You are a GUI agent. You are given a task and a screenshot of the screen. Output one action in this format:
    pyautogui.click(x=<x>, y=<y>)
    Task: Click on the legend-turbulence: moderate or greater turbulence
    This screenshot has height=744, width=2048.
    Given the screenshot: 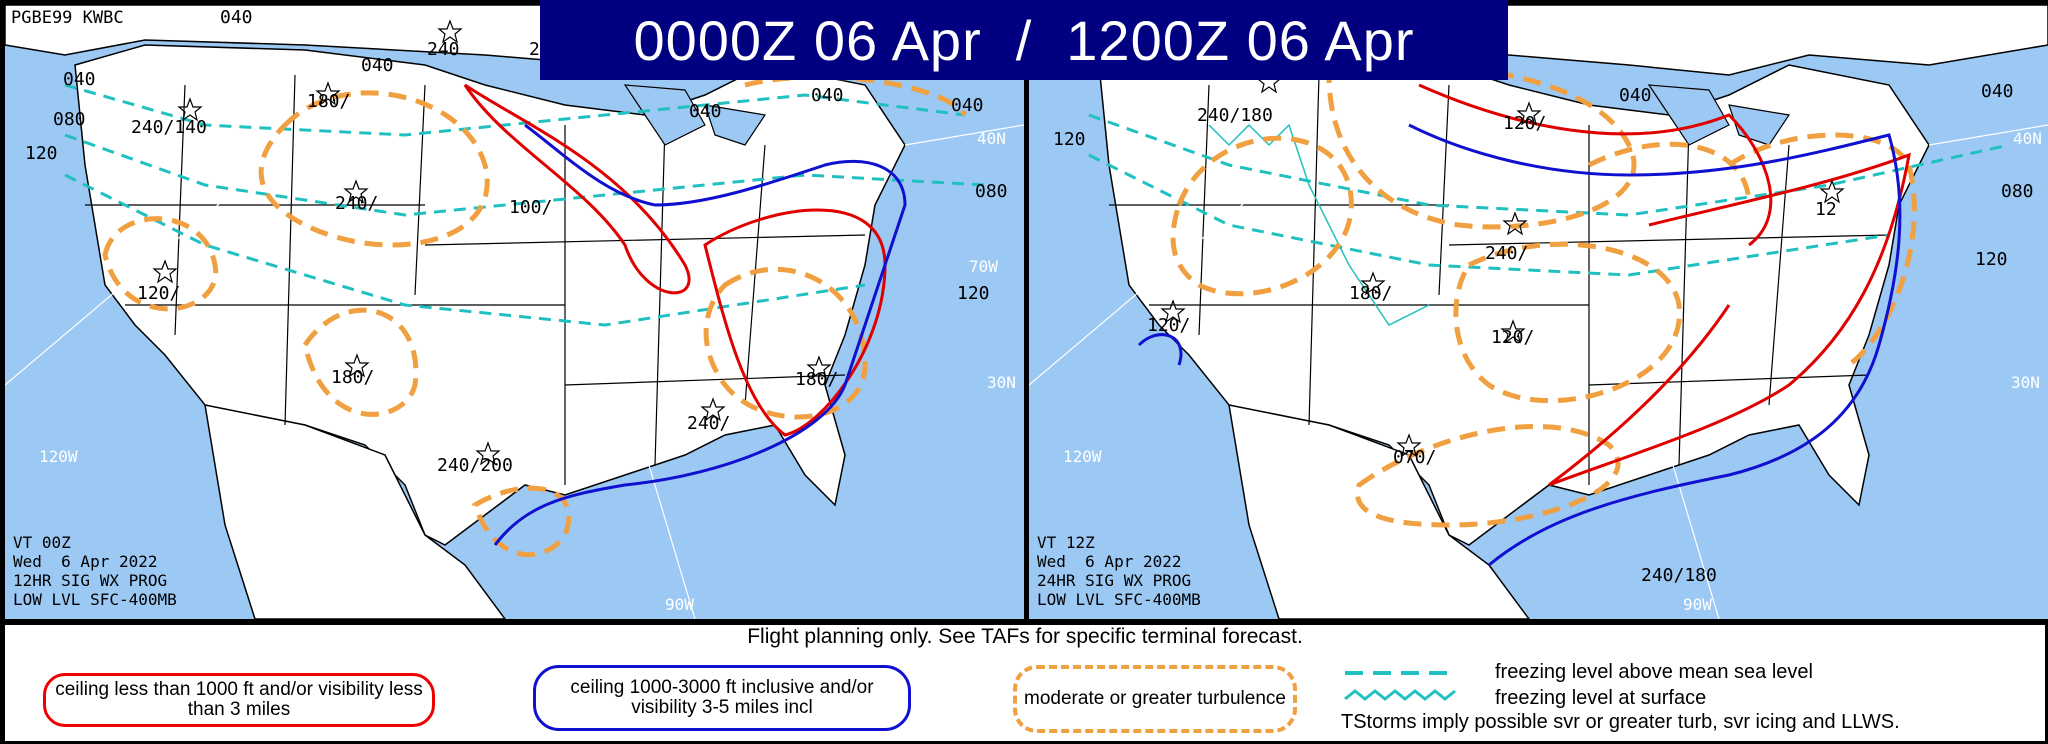 What is the action you would take?
    pyautogui.click(x=1155, y=699)
    